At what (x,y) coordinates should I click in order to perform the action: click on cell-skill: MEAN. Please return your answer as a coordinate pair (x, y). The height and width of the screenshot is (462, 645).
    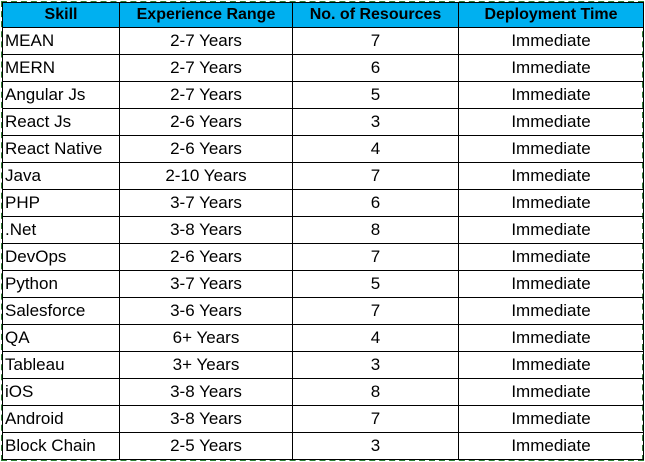
    Looking at the image, I should click on (61, 41).